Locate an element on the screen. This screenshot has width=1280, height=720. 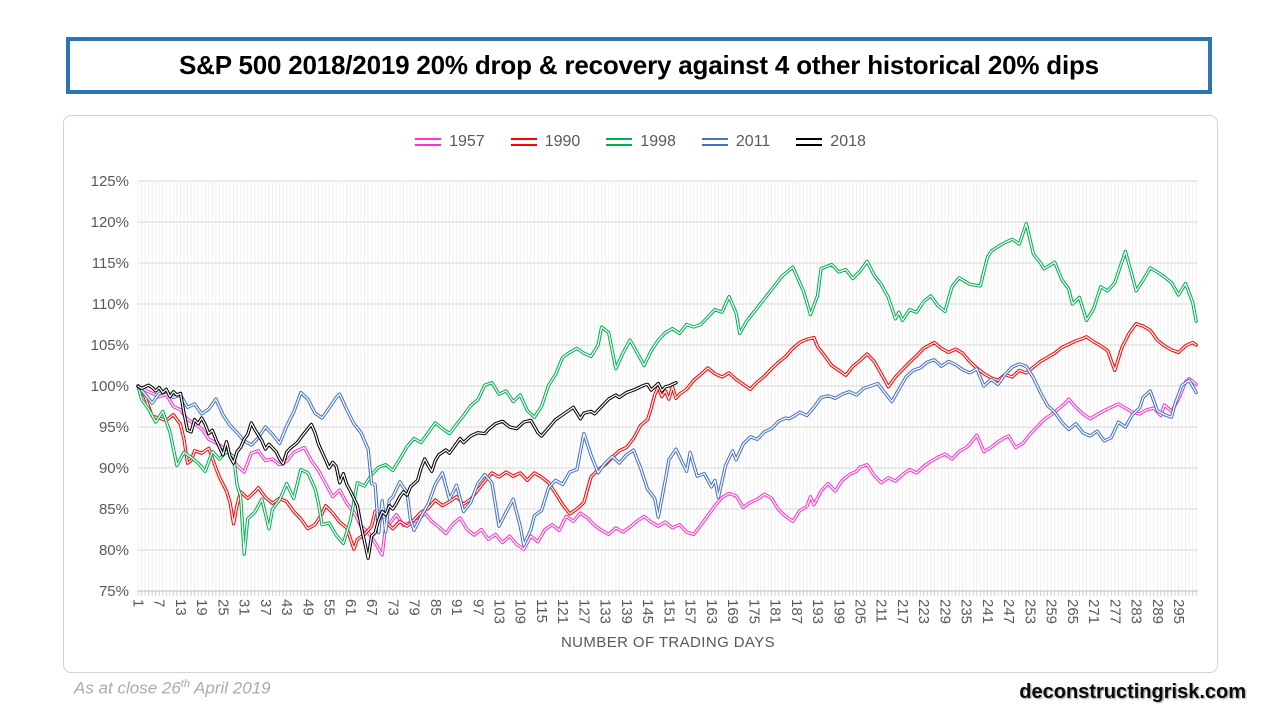
legend-item-2011: 2011 is located at coordinates (736, 142).